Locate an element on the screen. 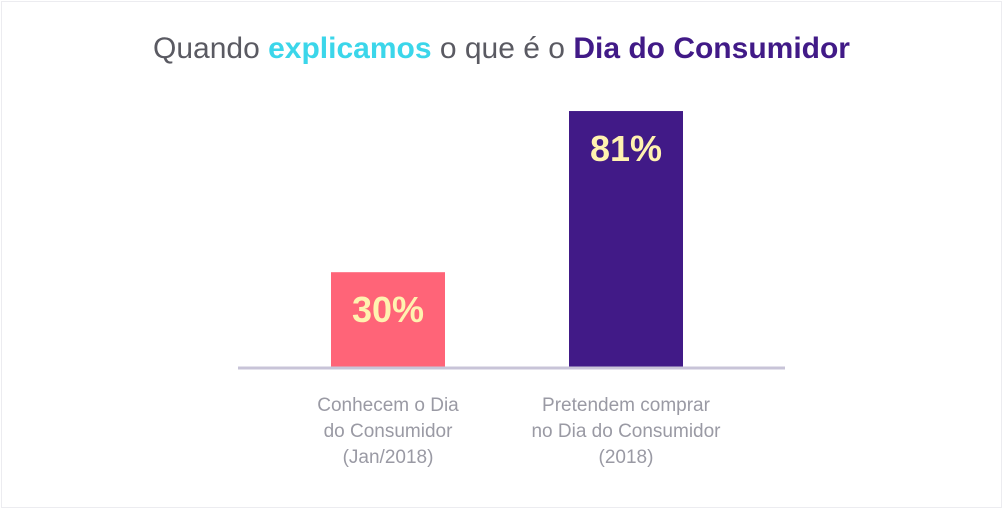  category-label-2-line-2: no Dia do Consumidor is located at coordinates (626, 431).